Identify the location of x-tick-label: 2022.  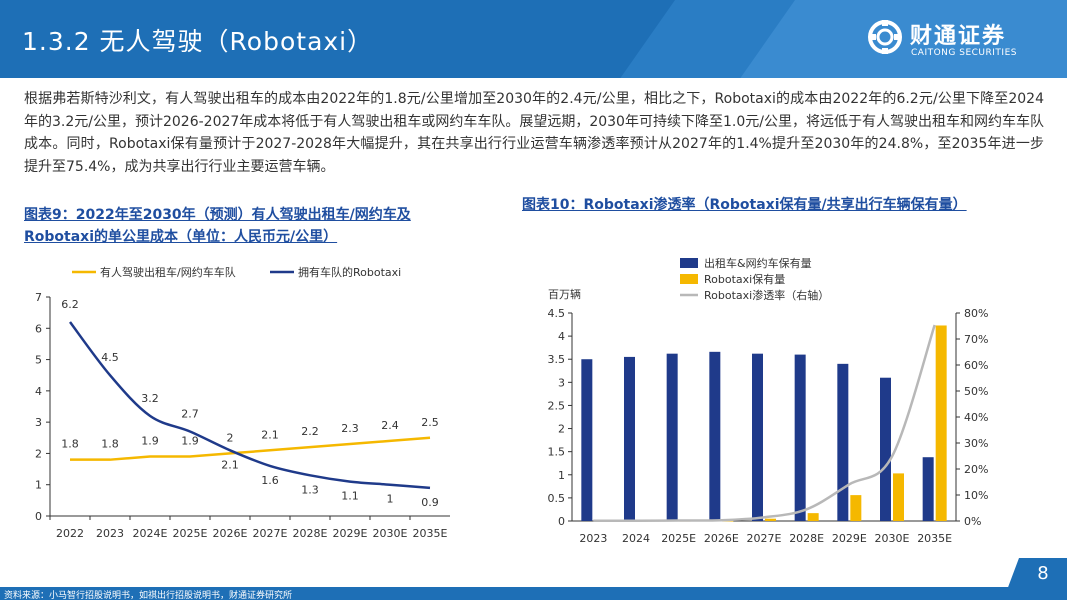
(70, 533).